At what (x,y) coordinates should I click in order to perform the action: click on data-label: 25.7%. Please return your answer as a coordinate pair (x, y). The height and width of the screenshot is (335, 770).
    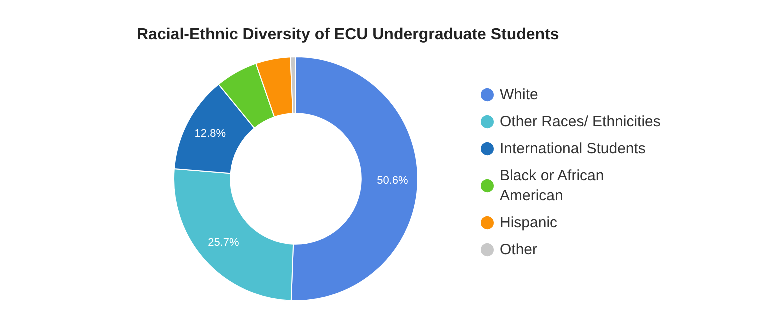
    Looking at the image, I should click on (224, 243).